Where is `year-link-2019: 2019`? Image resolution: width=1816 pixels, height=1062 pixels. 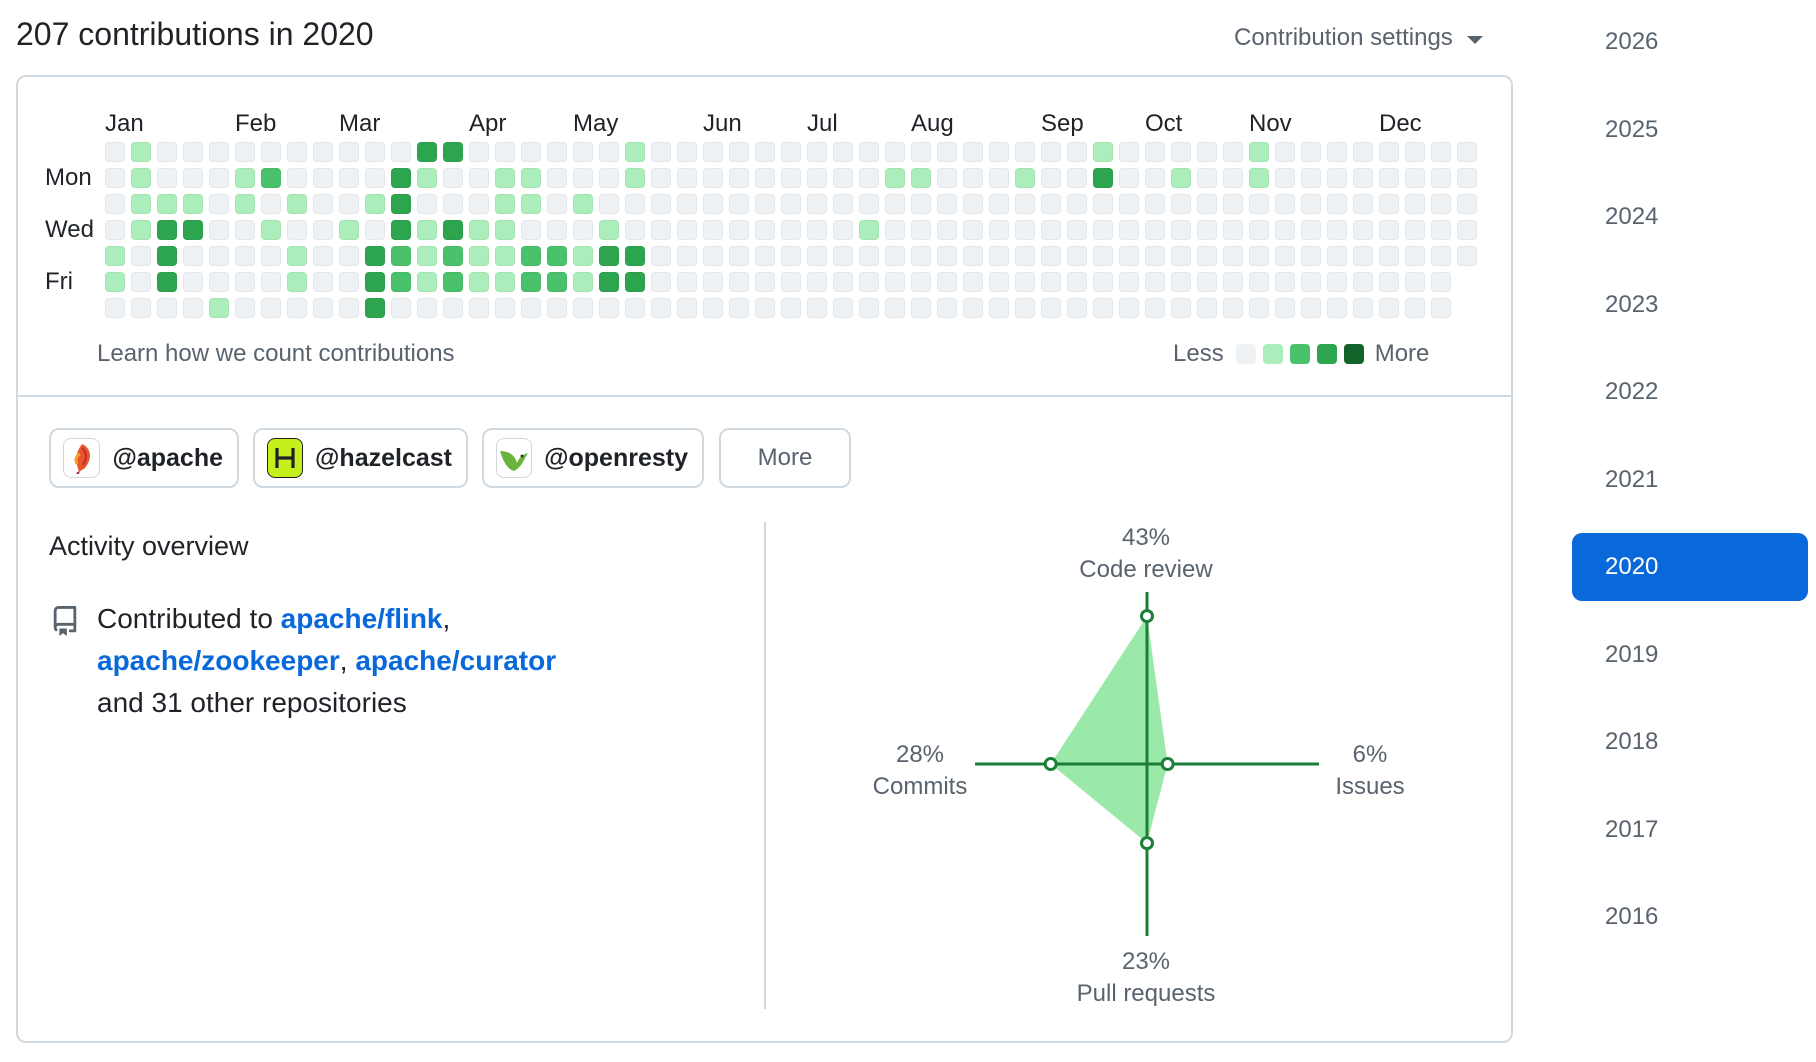
year-link-2019: 2019 is located at coordinates (1632, 654).